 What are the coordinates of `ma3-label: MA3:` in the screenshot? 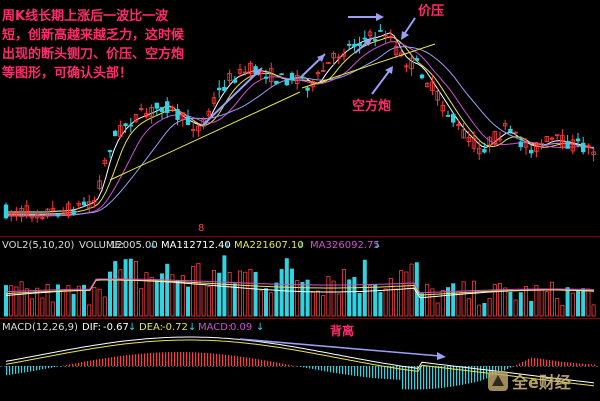 It's located at (322, 245).